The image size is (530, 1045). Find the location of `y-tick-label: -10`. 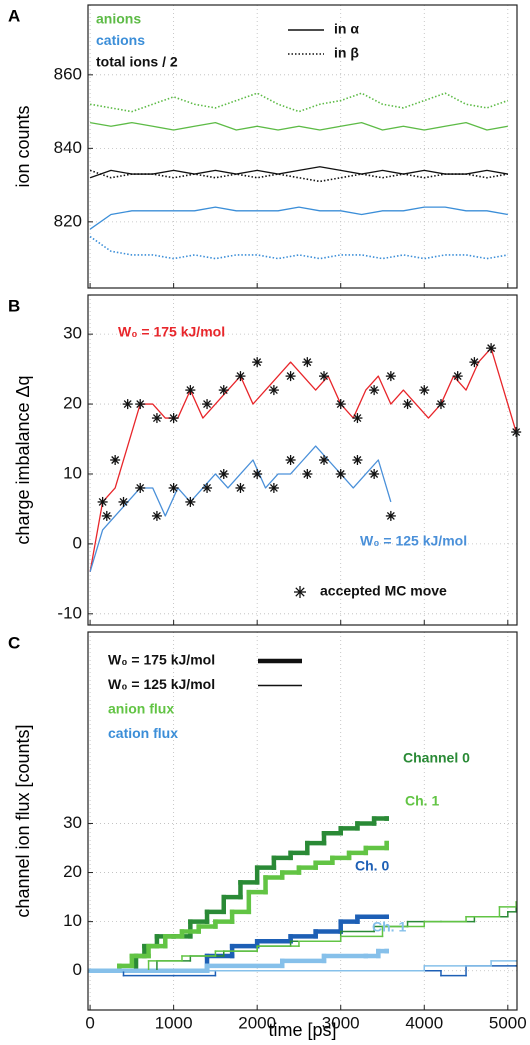

y-tick-label: -10 is located at coordinates (69, 612).